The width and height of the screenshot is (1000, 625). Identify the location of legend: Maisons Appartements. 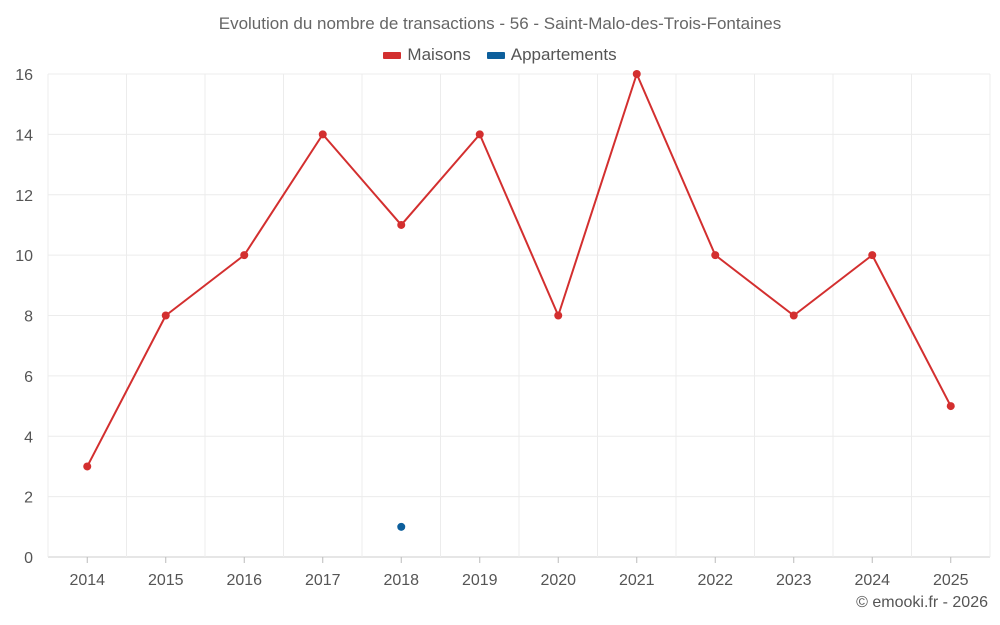
(500, 55).